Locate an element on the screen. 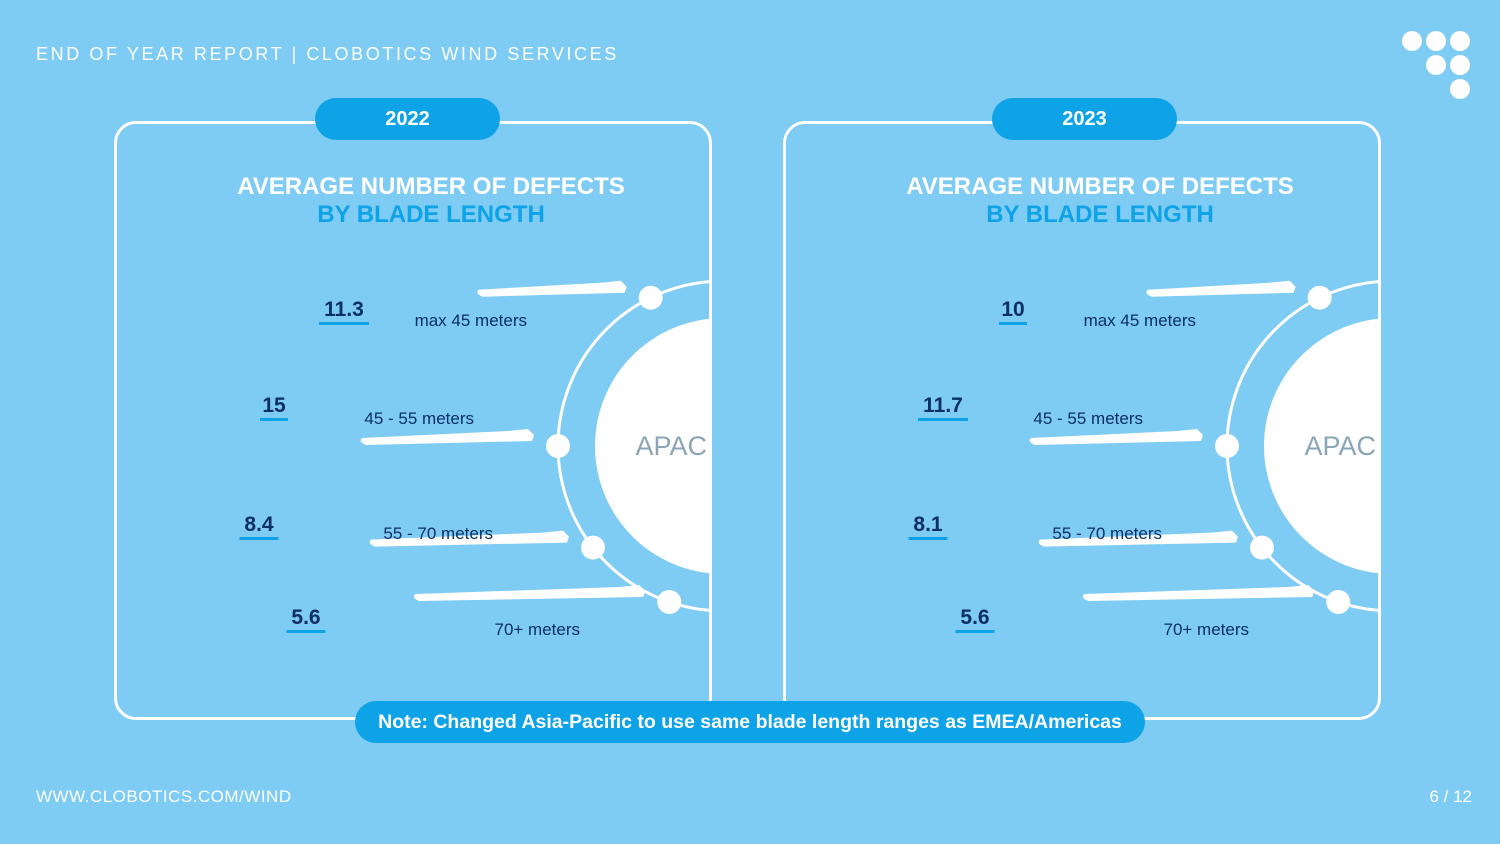 The height and width of the screenshot is (844, 1500). value-label: 15 is located at coordinates (274, 405).